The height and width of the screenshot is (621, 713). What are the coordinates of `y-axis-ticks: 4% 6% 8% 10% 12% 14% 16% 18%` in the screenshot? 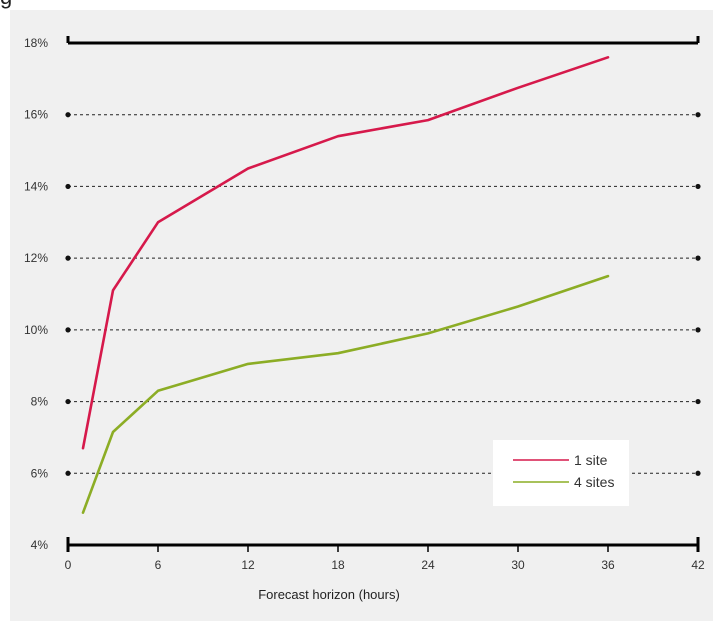 It's located at (36, 294).